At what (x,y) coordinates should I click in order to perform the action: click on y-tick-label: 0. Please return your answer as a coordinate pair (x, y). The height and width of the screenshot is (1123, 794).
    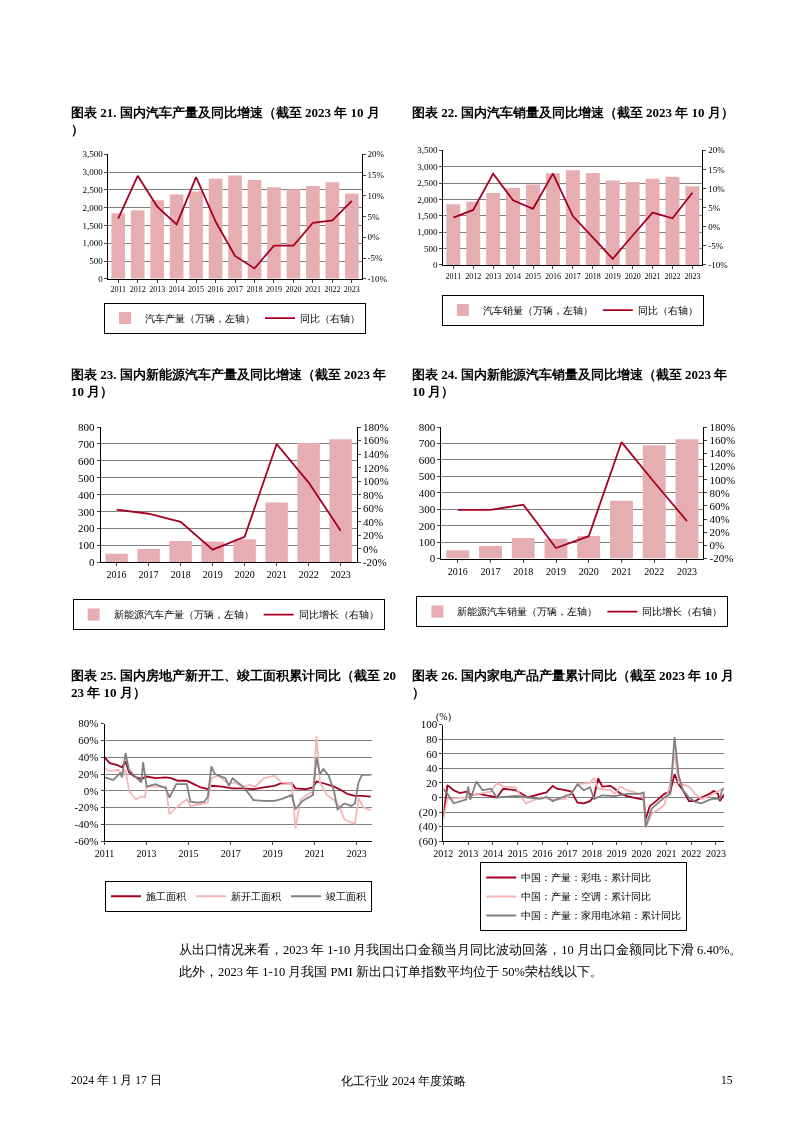
    Looking at the image, I should click on (91, 562).